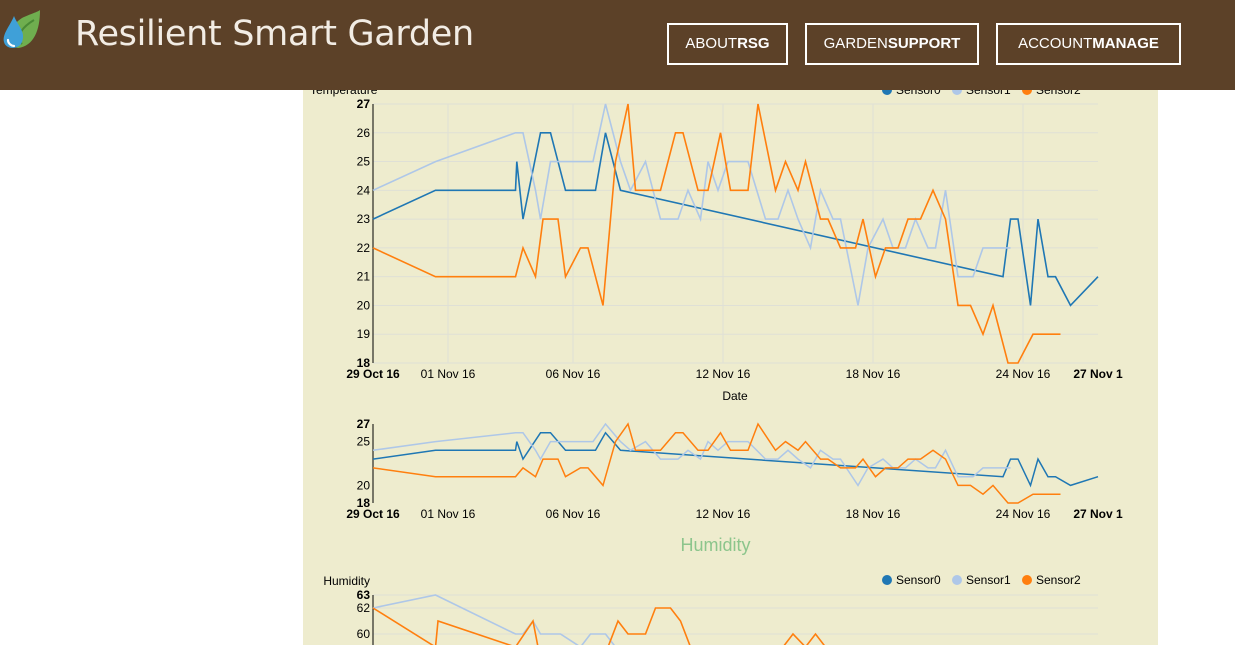  What do you see at coordinates (918, 580) in the screenshot?
I see `legend-label-sensor0: Sensor0` at bounding box center [918, 580].